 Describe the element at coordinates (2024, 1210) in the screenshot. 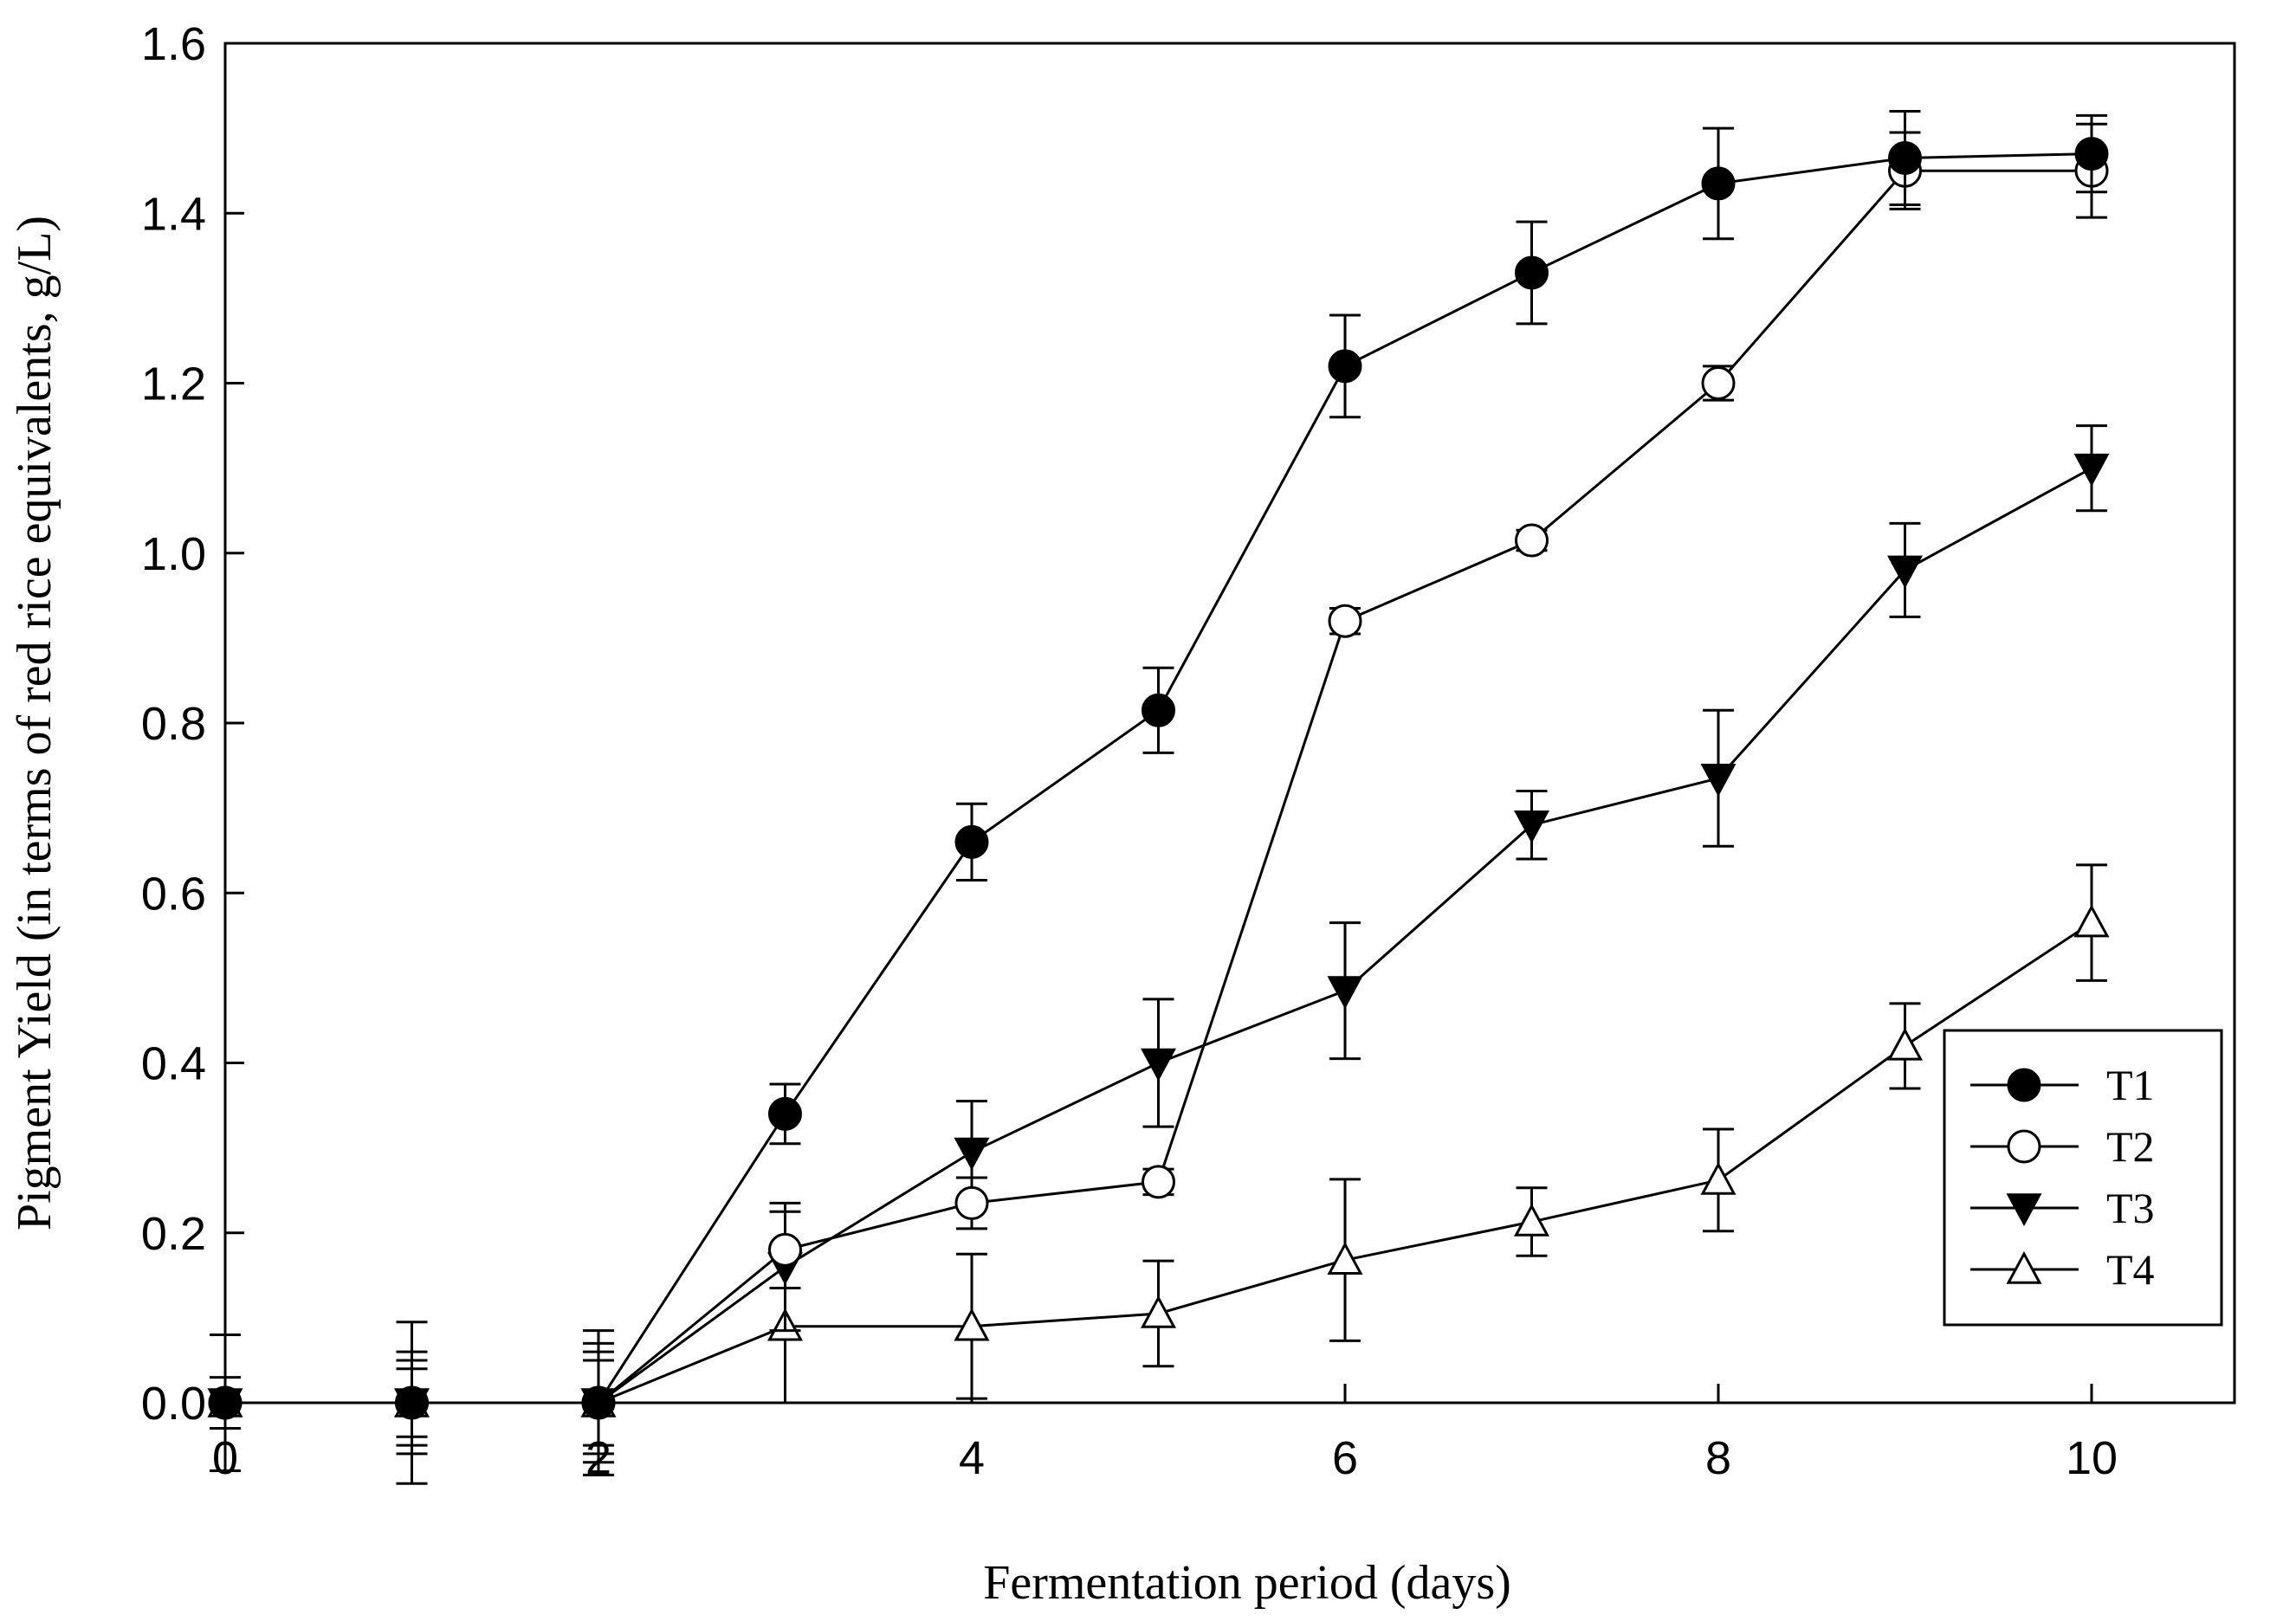

I see `legend-marker-t3` at that location.